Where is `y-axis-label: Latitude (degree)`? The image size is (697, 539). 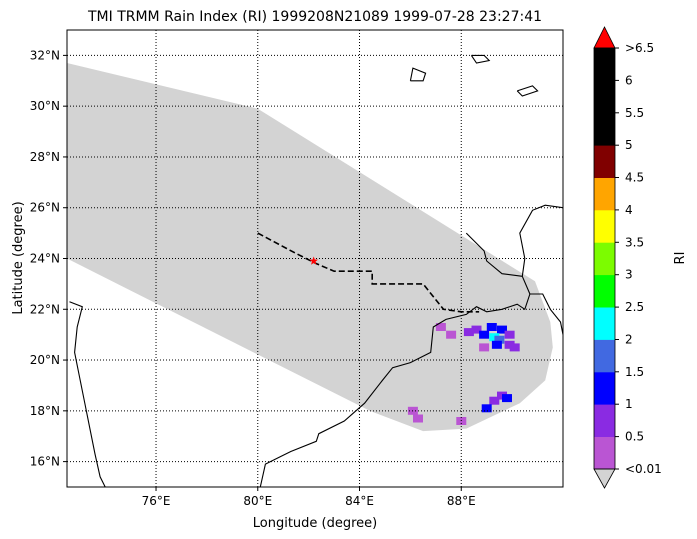 y-axis-label: Latitude (degree) is located at coordinates (18, 257).